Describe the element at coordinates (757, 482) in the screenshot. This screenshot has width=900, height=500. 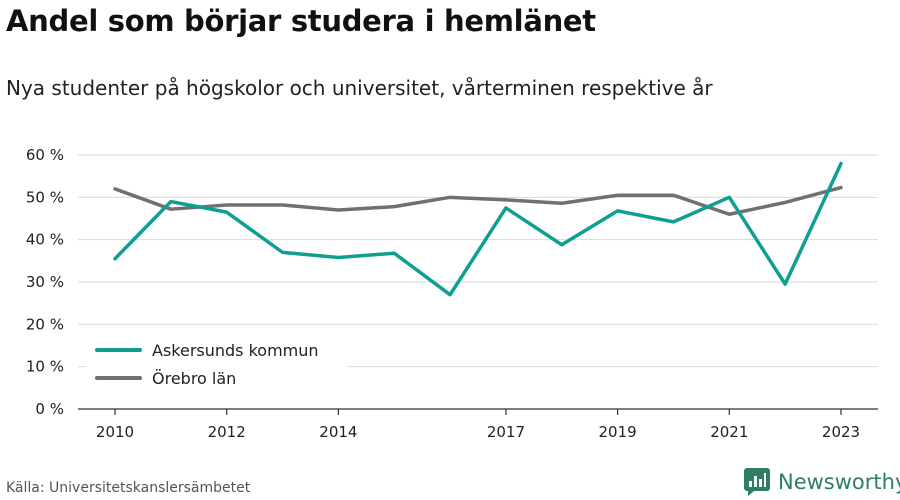
I see `newsworthy-logo-icon` at that location.